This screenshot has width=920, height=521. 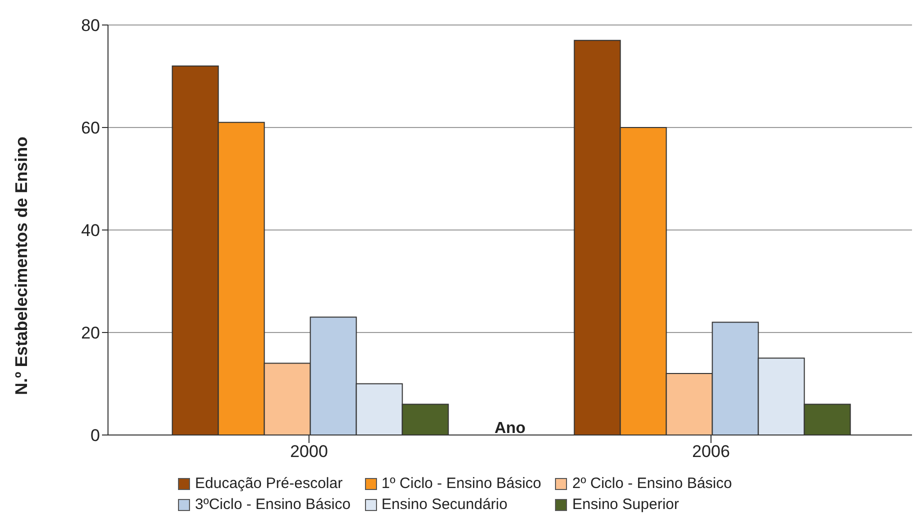 I want to click on legend-label: Ensino Secundário, so click(x=445, y=504).